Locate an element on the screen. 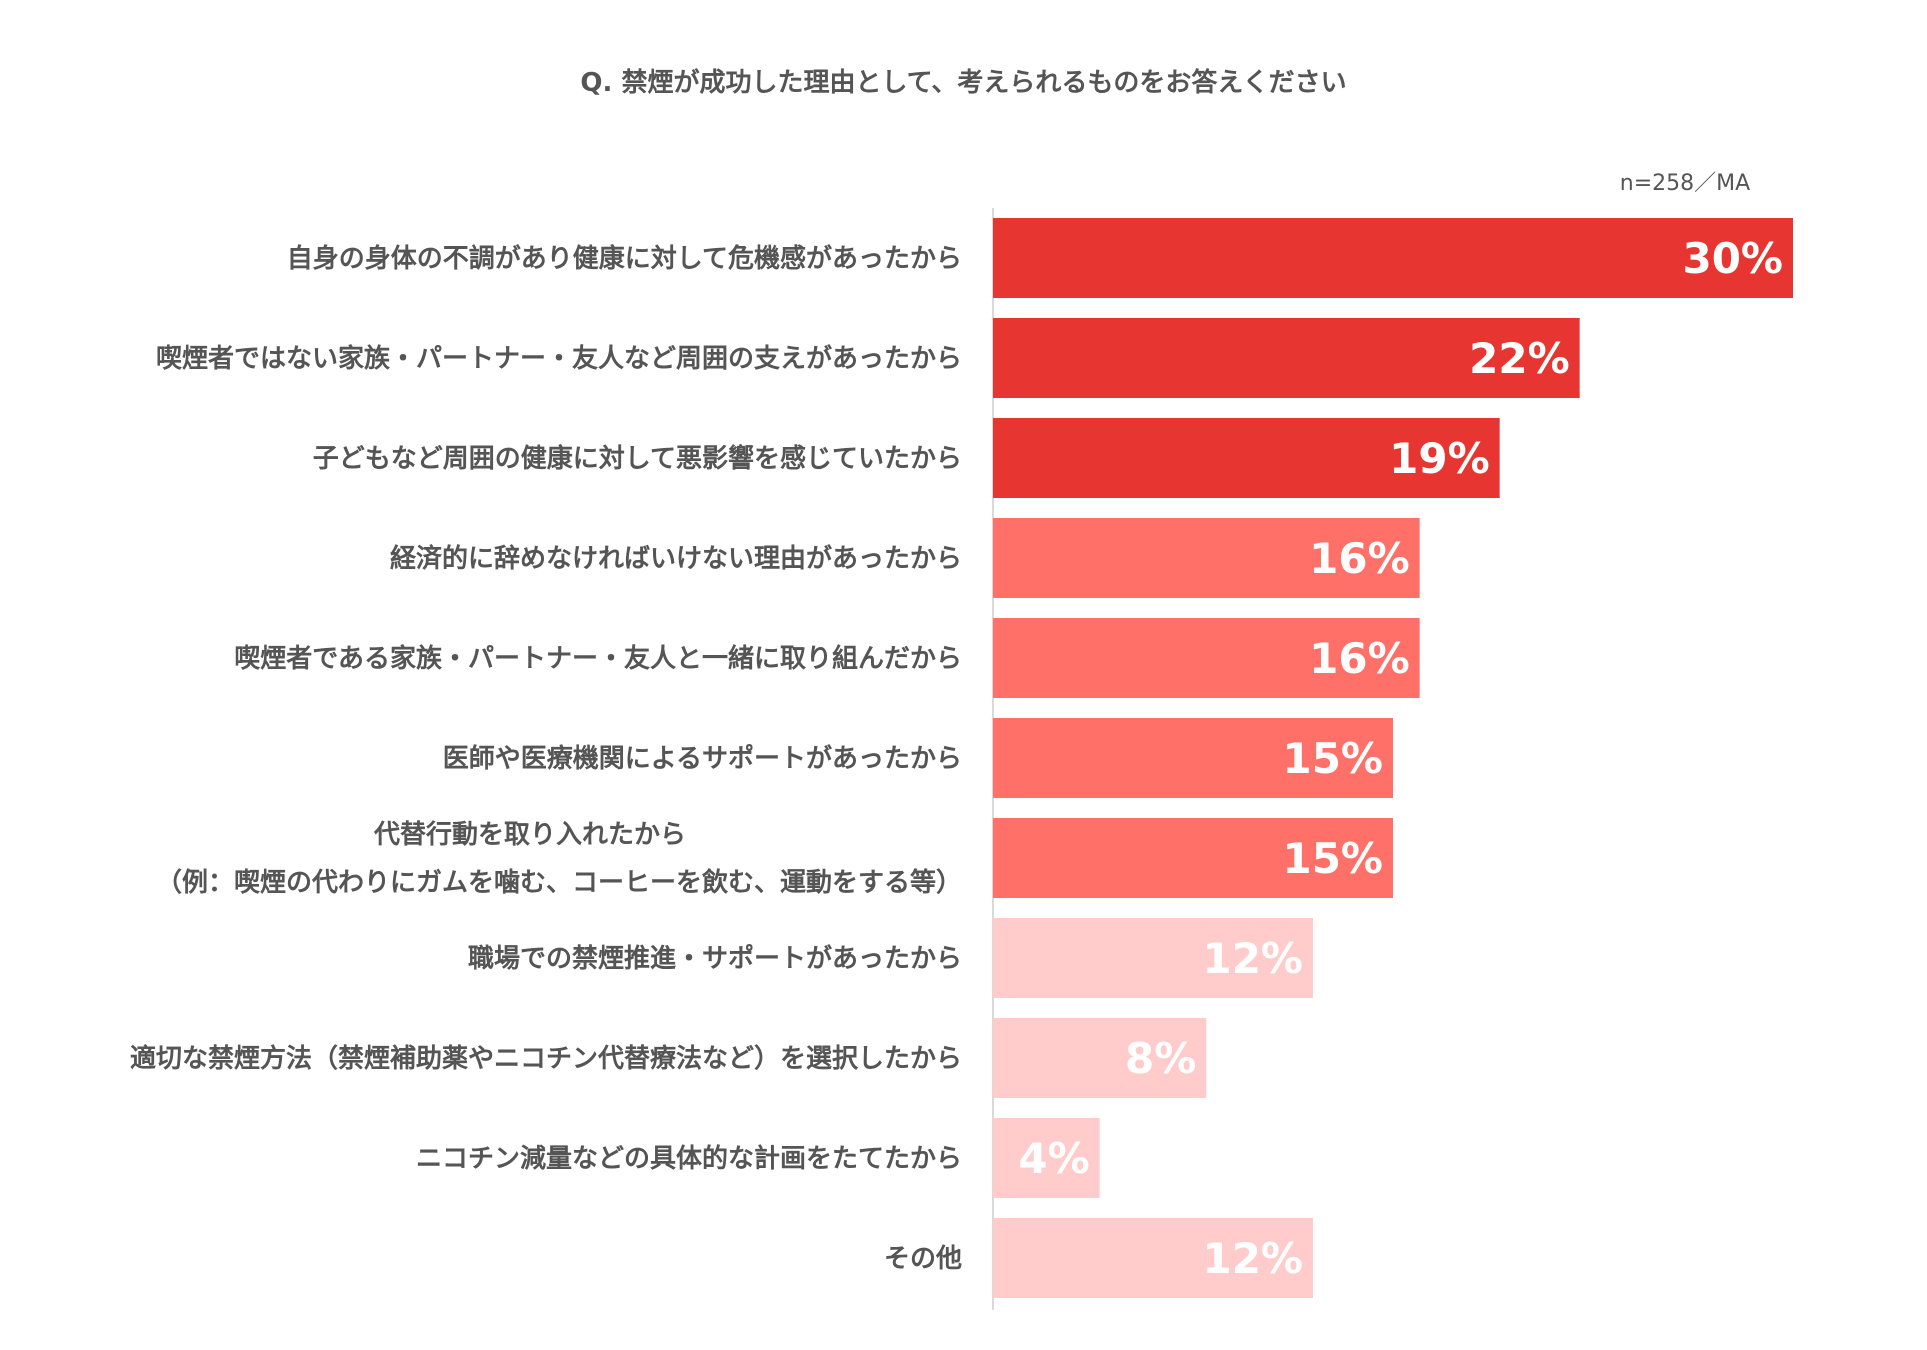 The image size is (1927, 1350). value-label-4: 16% is located at coordinates (1359, 658).